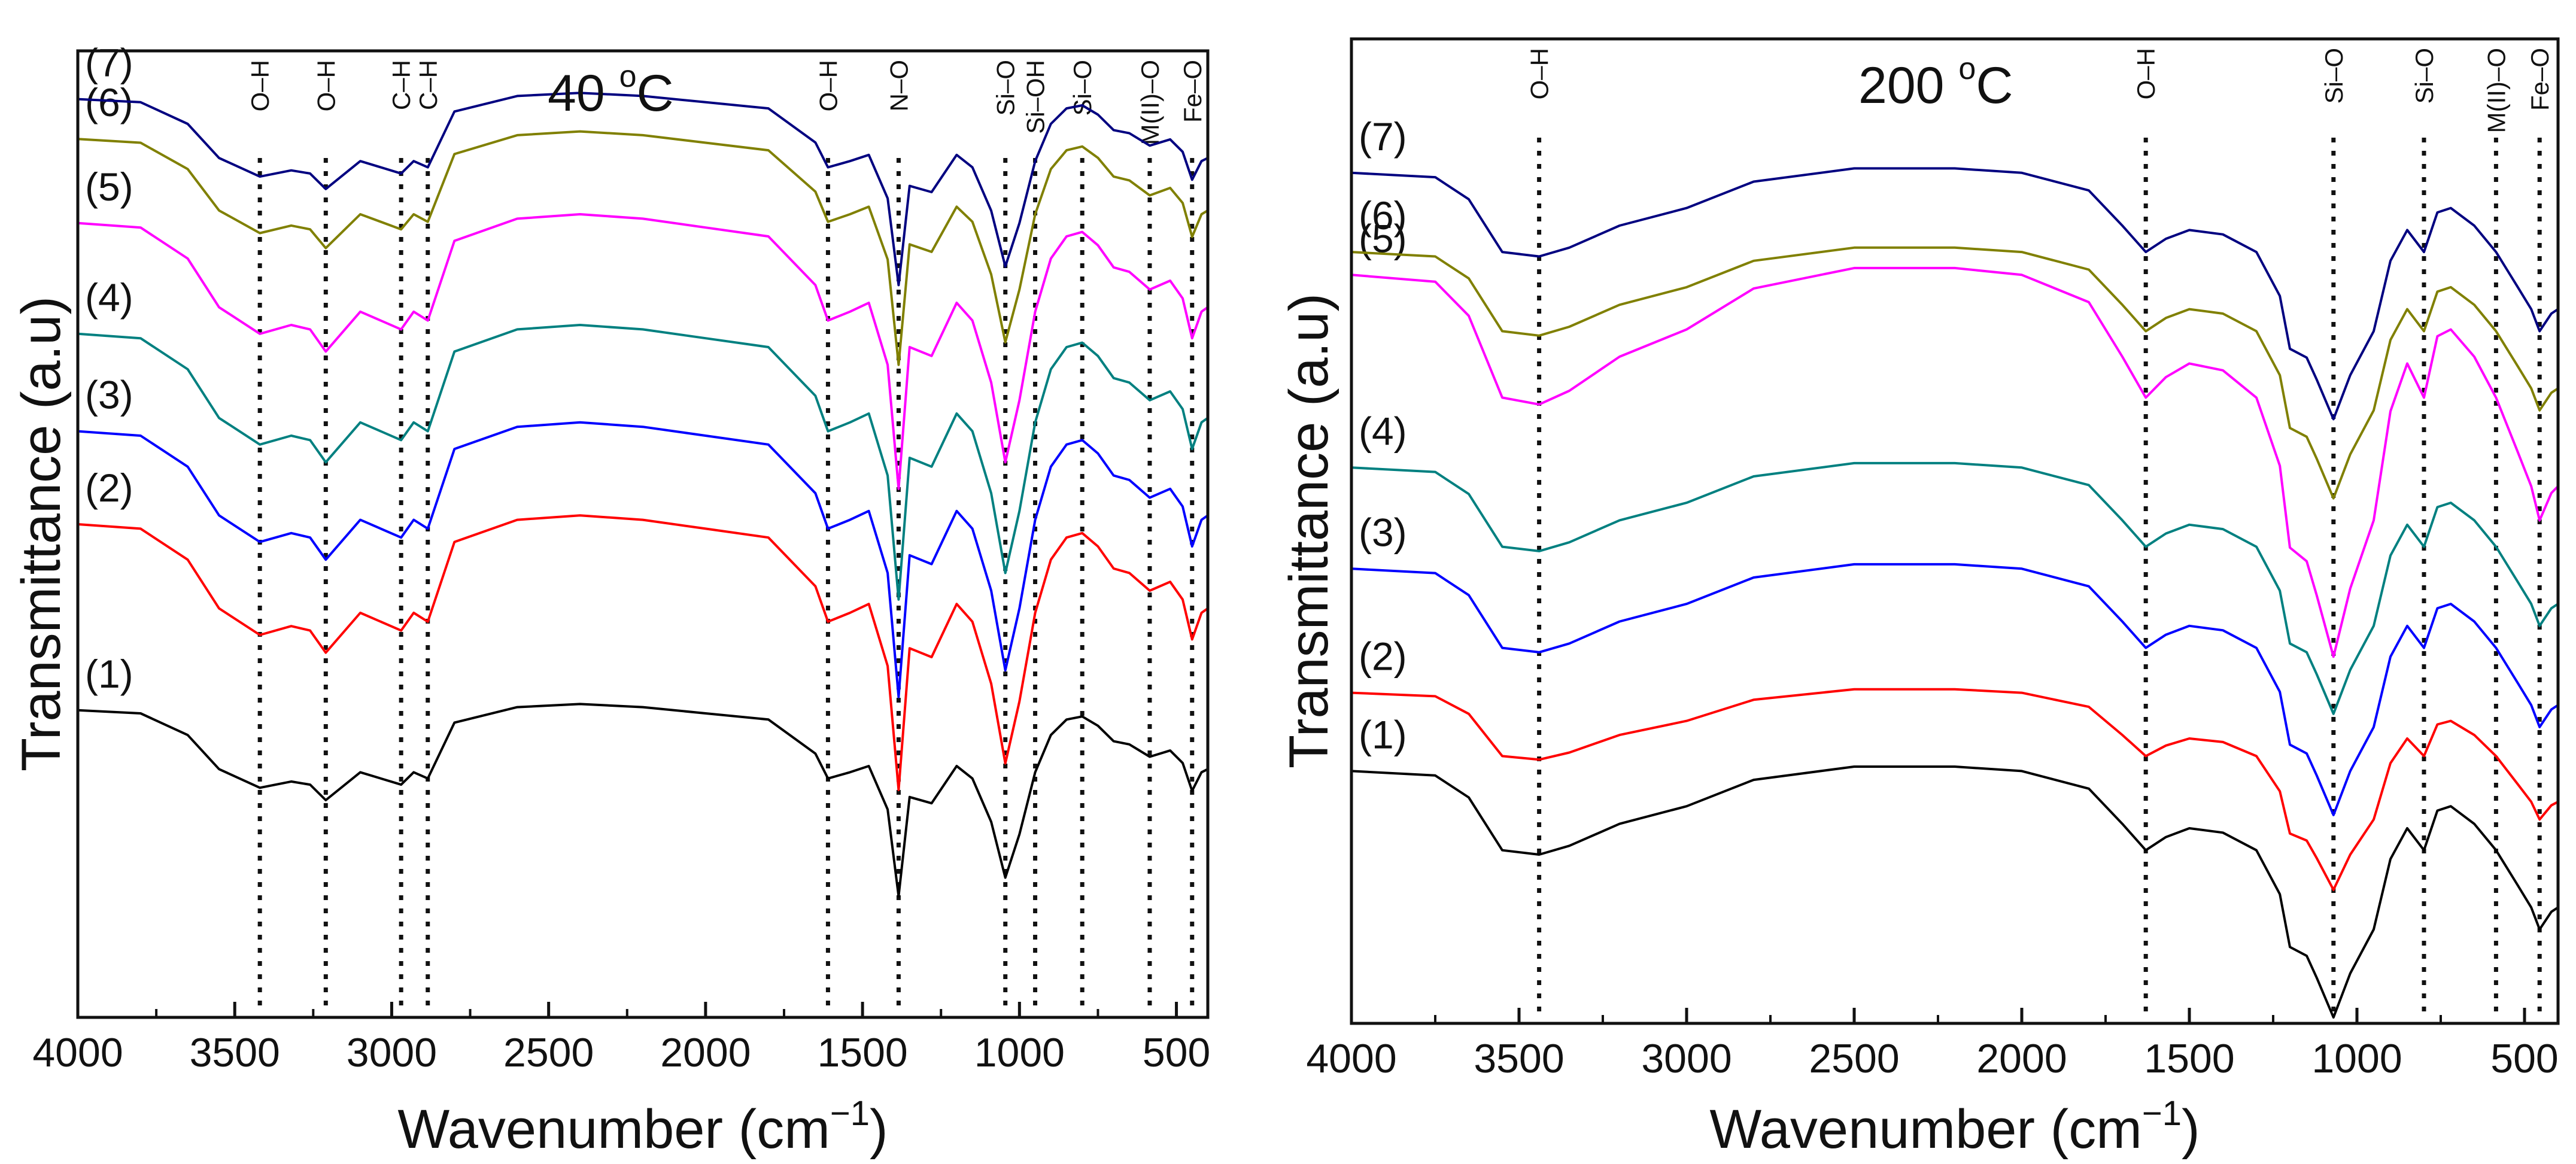  I want to click on x-axis-title-200c: Wavenumber (cm−1), so click(1955, 1127).